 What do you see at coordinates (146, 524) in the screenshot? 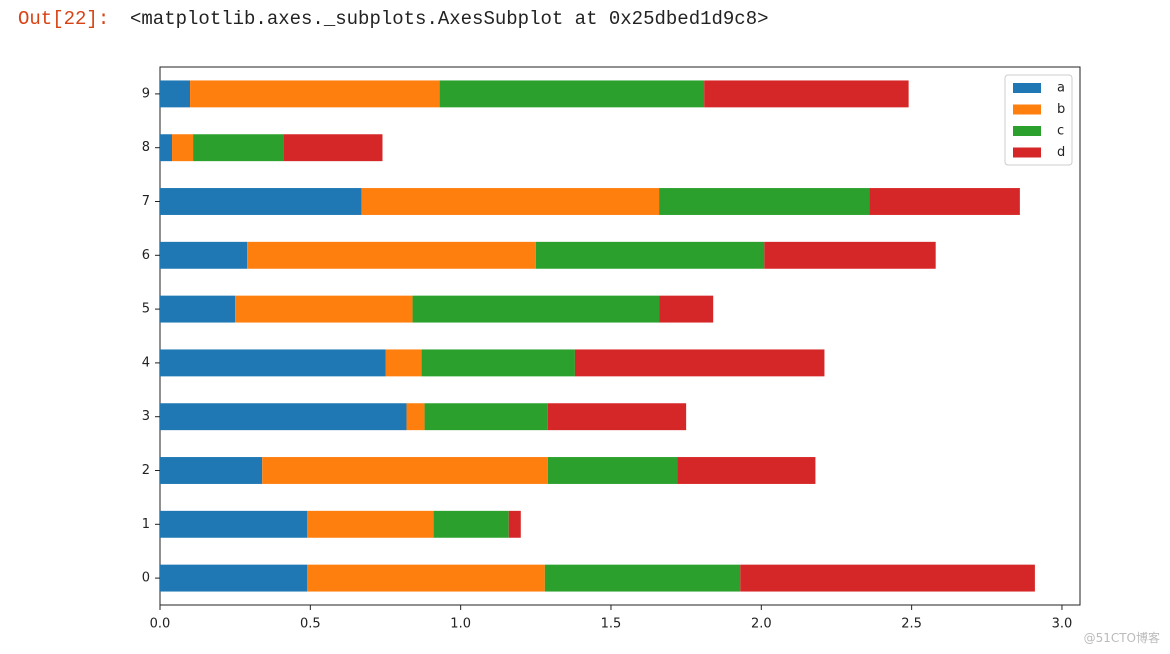
I see `y-tick-label: 1` at bounding box center [146, 524].